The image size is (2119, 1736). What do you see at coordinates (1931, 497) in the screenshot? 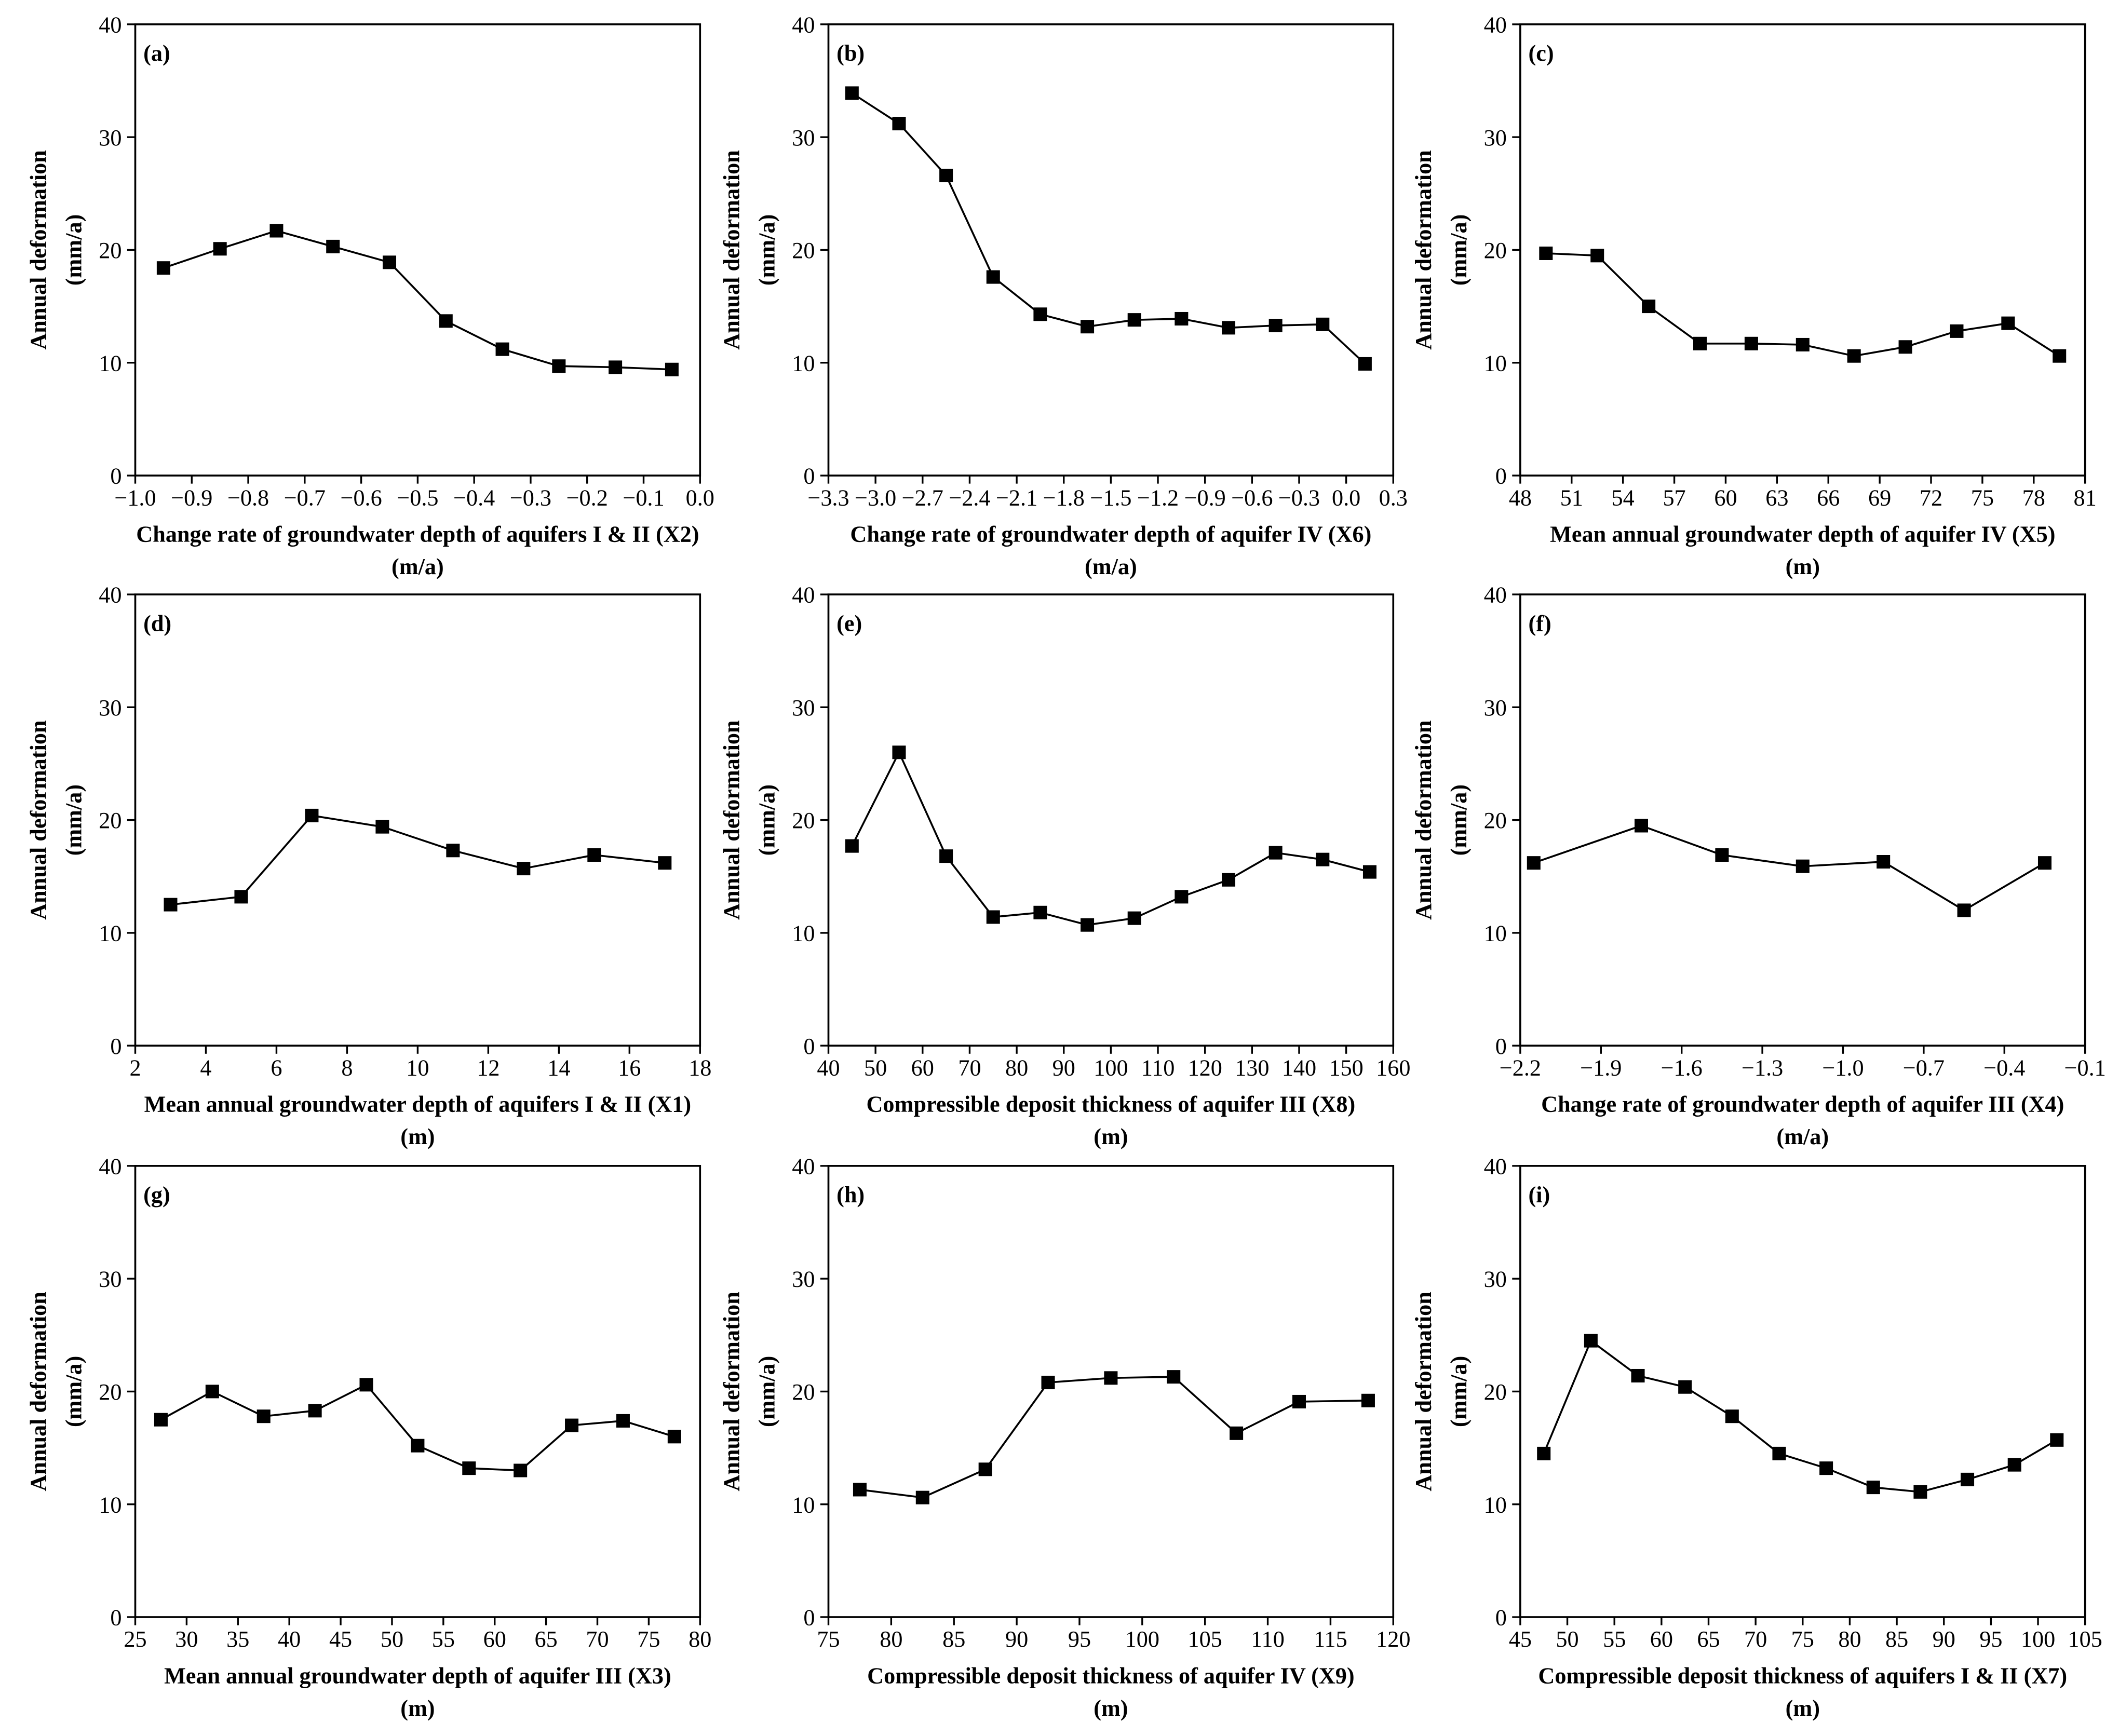
I see `x-tick-label: 72` at bounding box center [1931, 497].